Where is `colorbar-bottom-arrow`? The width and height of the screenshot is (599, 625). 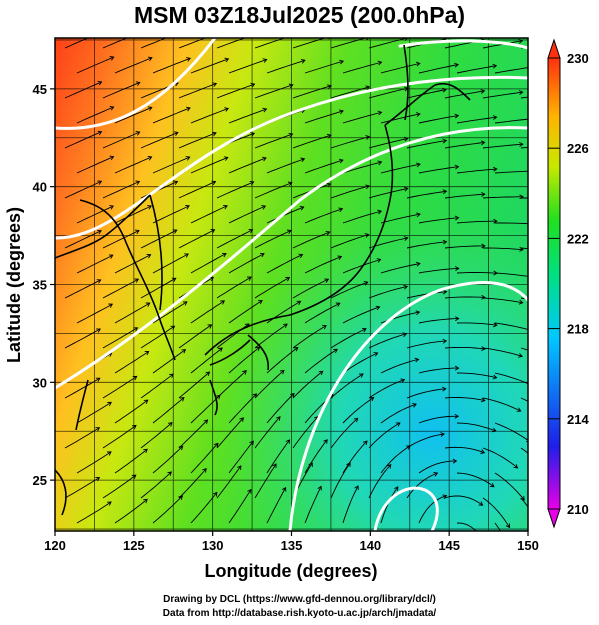
colorbar-bottom-arrow is located at coordinates (554, 518).